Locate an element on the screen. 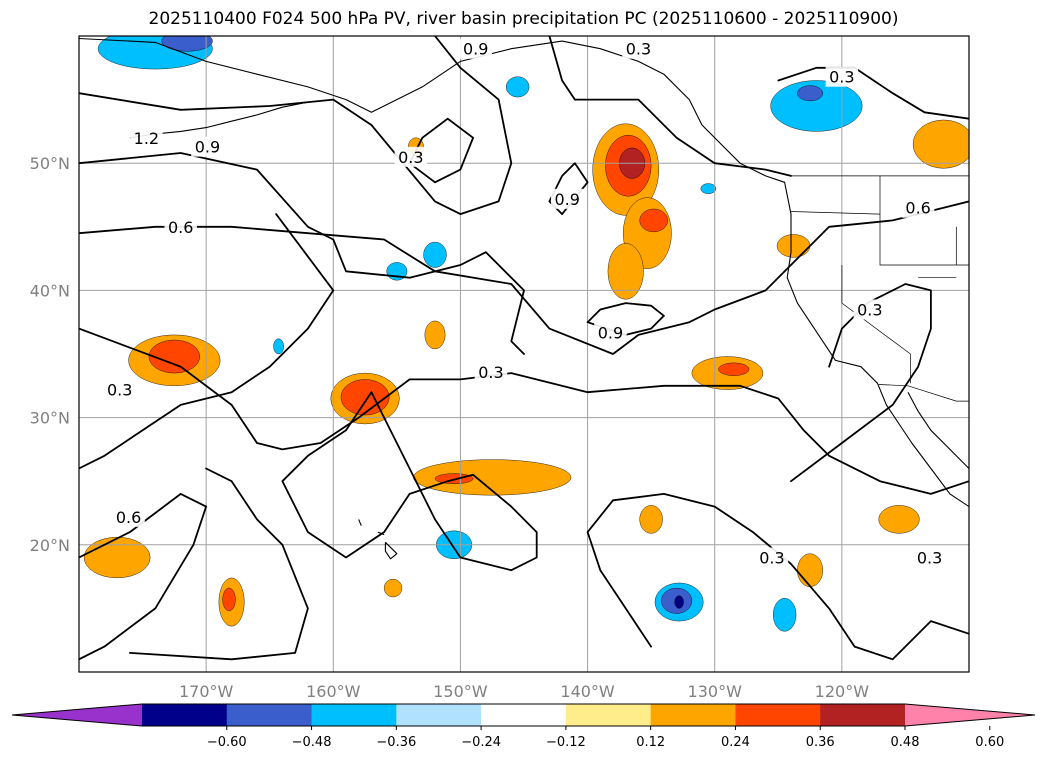 This screenshot has height=765, width=1047. colorbar-tick-label-8: 0.48 is located at coordinates (905, 742).